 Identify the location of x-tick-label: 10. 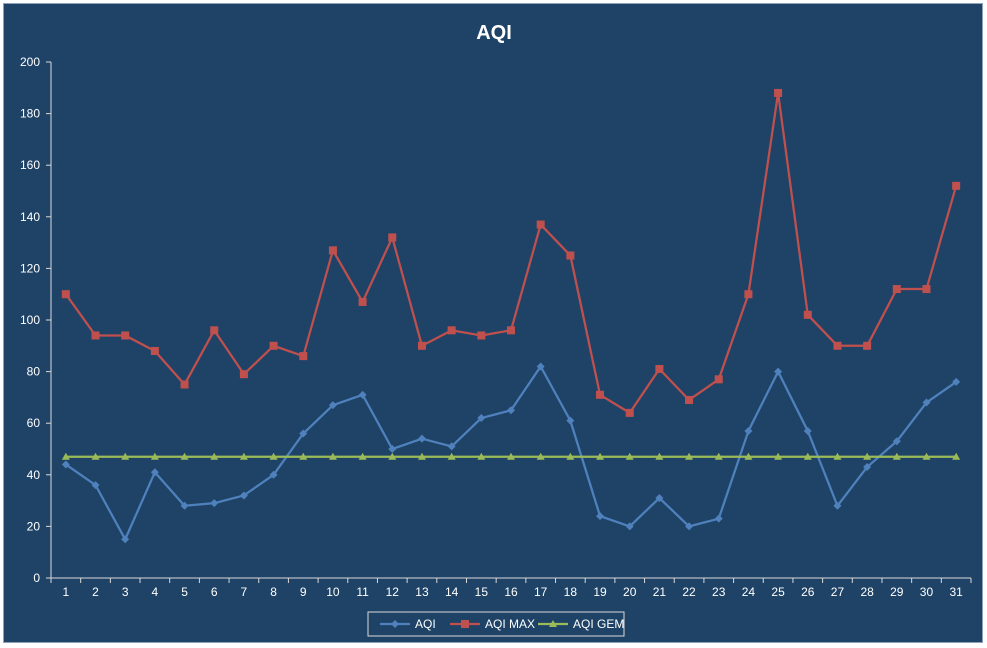
(333, 592).